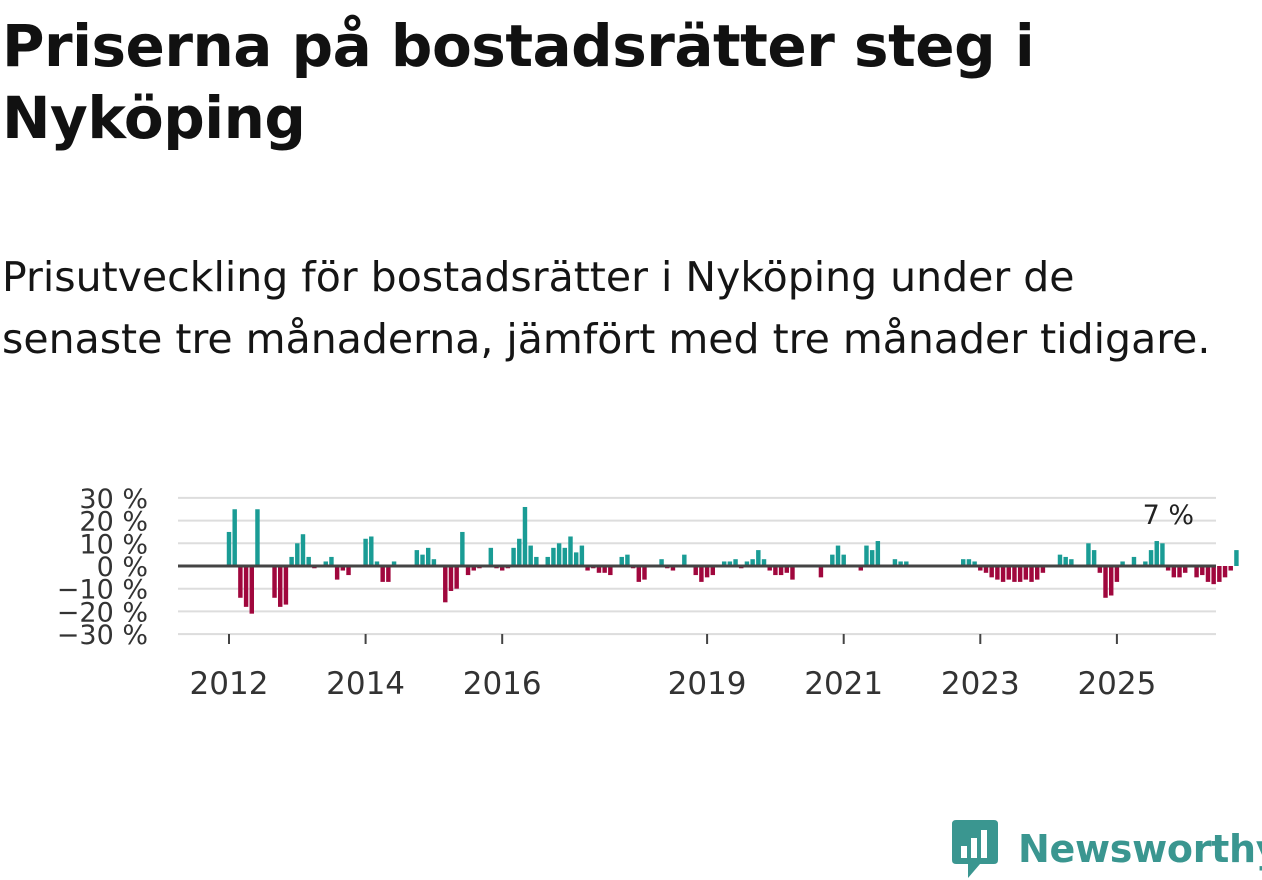  What do you see at coordinates (229, 684) in the screenshot?
I see `x-tick-label: 2012` at bounding box center [229, 684].